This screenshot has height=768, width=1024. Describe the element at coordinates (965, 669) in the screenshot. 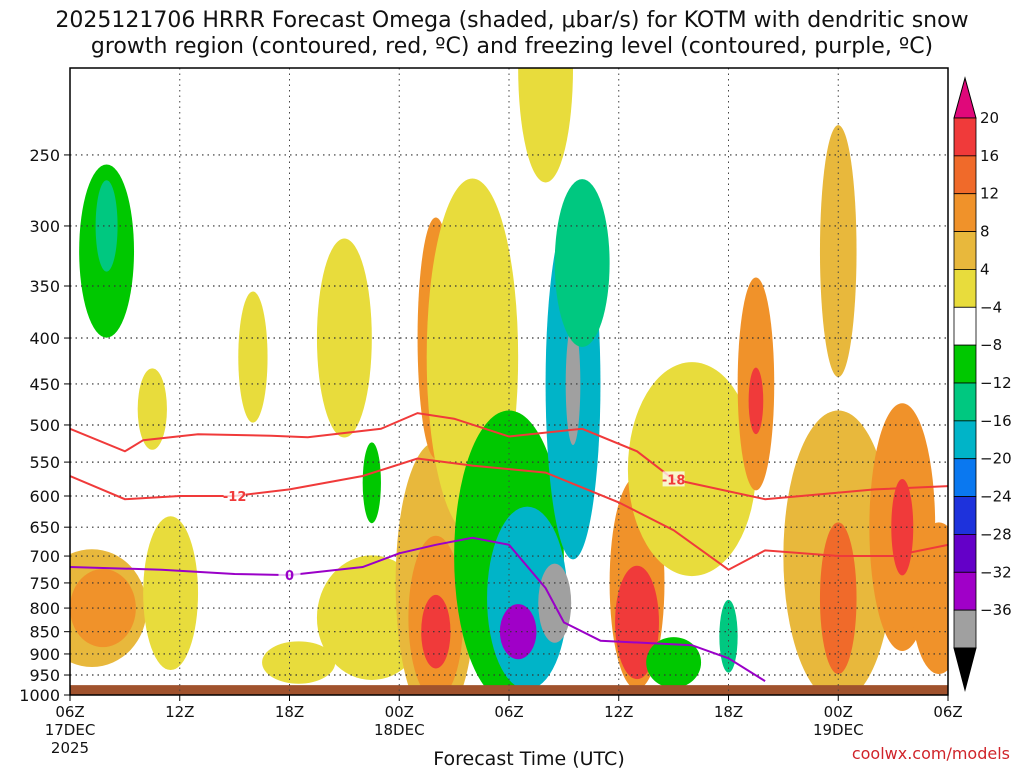

I see `colorbar-bottom-arrow` at that location.